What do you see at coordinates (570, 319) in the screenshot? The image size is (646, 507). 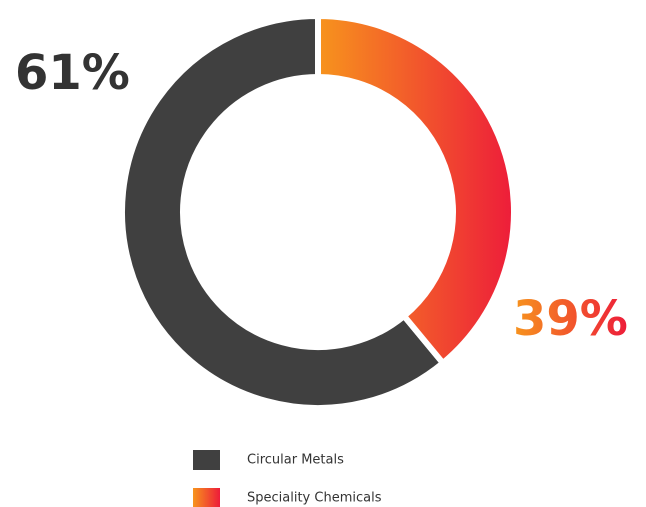 I see `value-label: 39%` at bounding box center [570, 319].